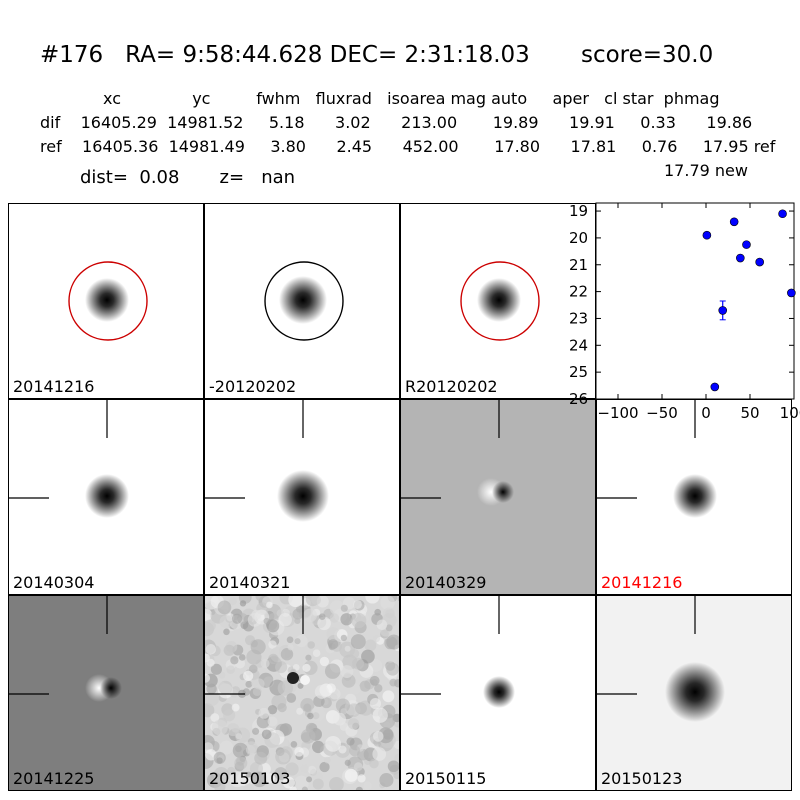  Describe the element at coordinates (253, 386) in the screenshot. I see `stamp-label: -20120202` at that location.